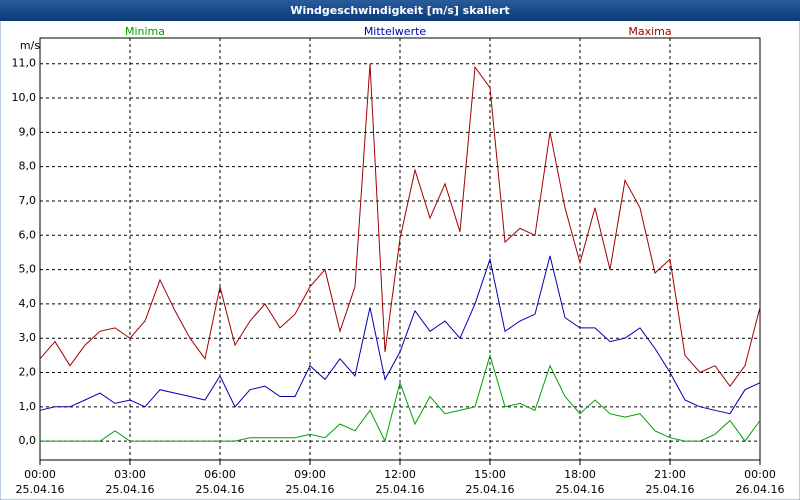 The width and height of the screenshot is (800, 500). I want to click on y-axis-label: m/s, so click(30, 45).